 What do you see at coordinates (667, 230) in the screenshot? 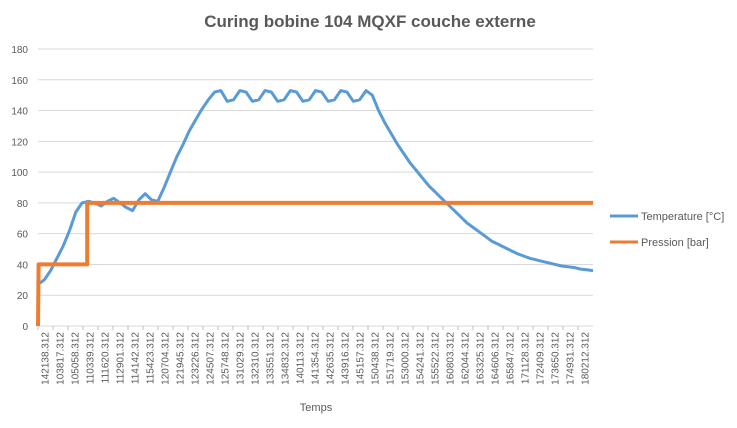
I see `legend: Temperature [°C] Pression [bar]` at bounding box center [667, 230].